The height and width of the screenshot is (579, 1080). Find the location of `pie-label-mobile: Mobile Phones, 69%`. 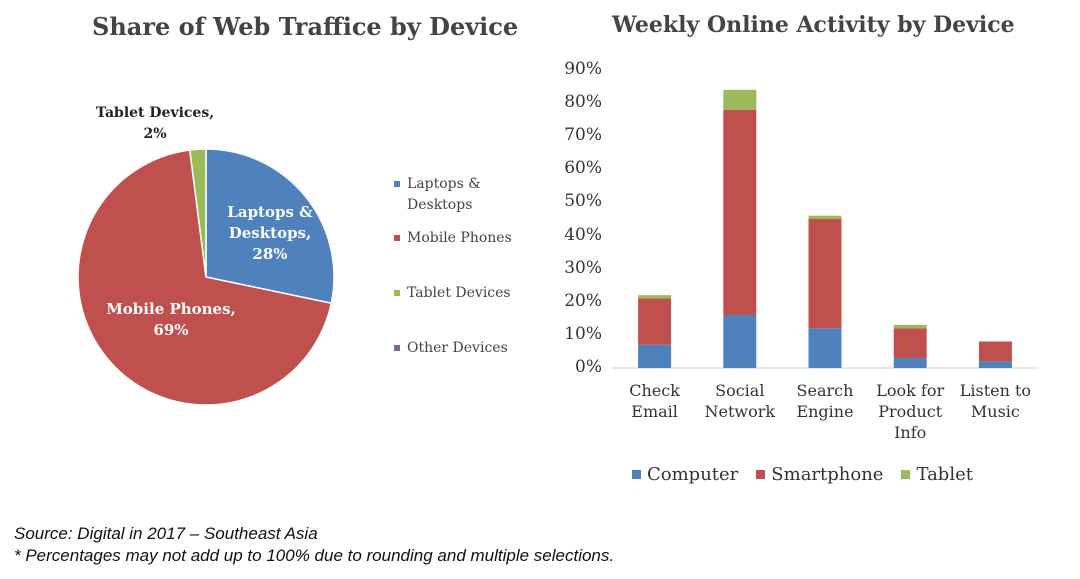

pie-label-mobile: Mobile Phones, 69% is located at coordinates (171, 319).